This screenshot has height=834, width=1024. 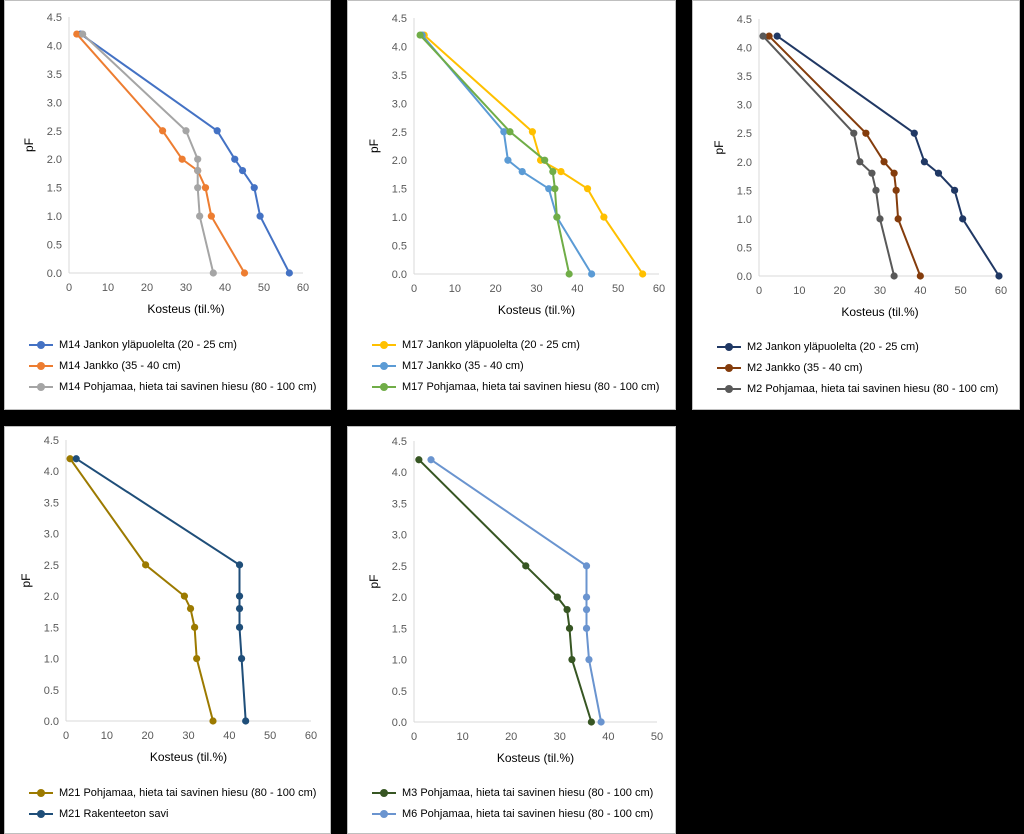 I want to click on y-tick-label: 1.5, so click(x=399, y=190).